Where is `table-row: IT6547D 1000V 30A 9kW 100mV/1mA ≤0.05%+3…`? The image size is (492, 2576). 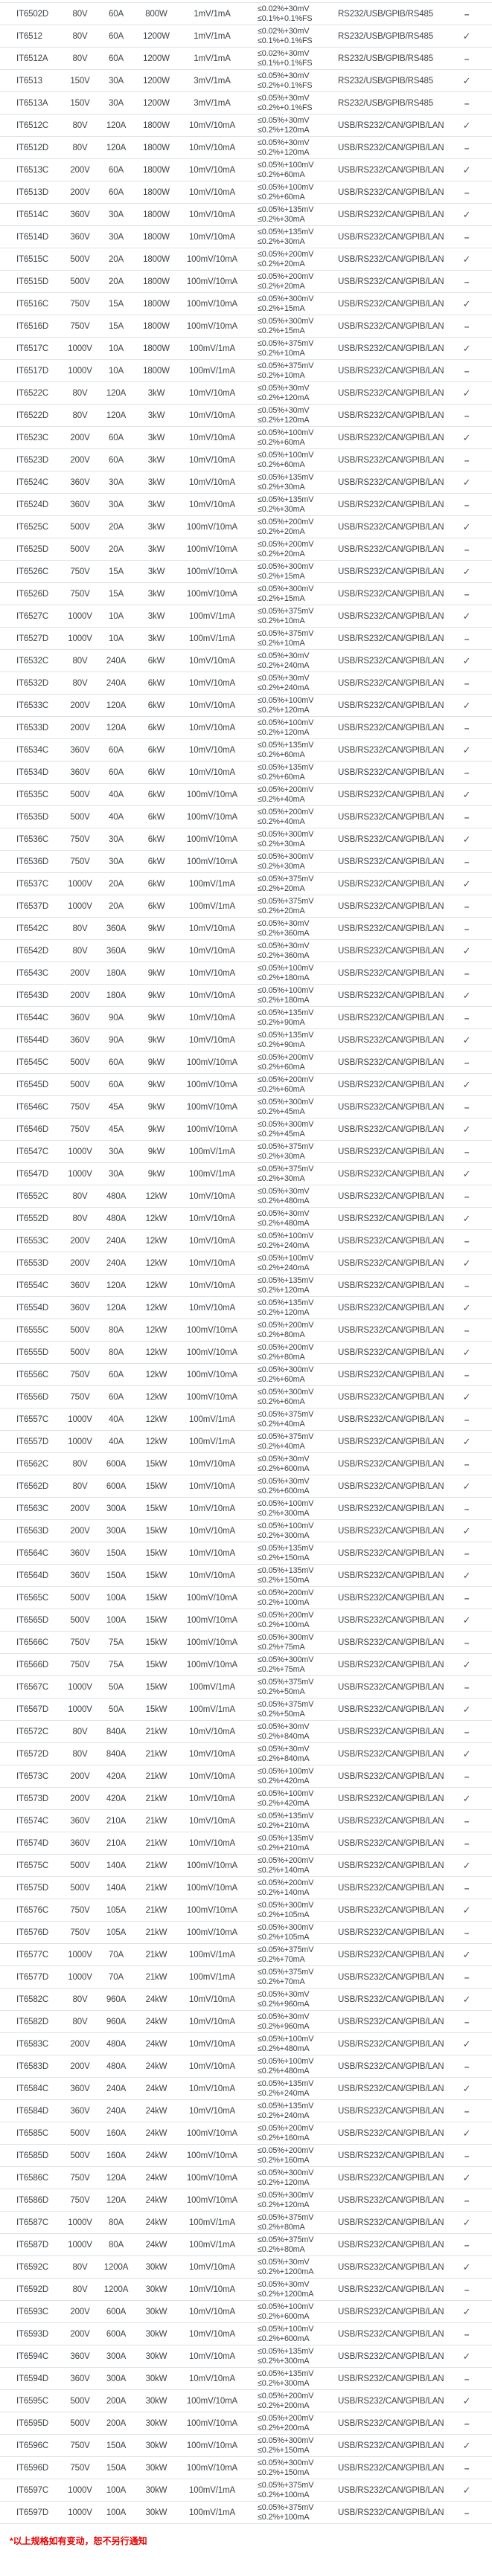
table-row: IT6547D 1000V 30A 9kW 100mV/1mA ≤0.05%+3… is located at coordinates (246, 1173).